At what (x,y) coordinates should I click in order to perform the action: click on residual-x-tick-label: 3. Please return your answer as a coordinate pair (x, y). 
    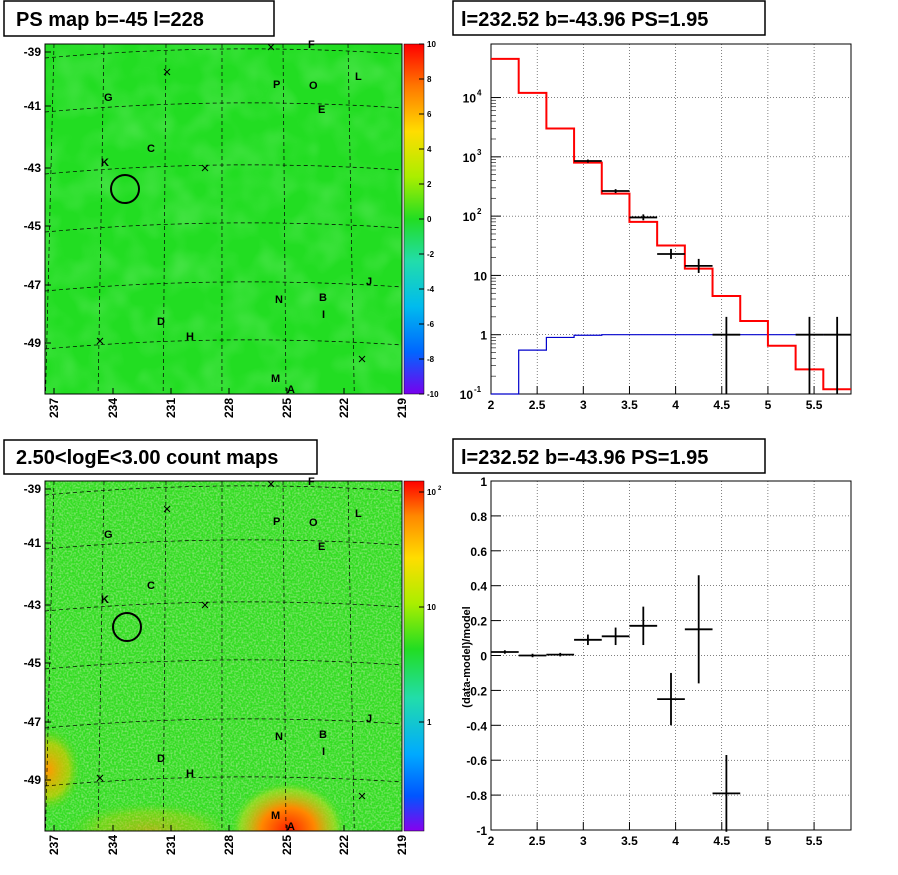
    Looking at the image, I should click on (583, 841).